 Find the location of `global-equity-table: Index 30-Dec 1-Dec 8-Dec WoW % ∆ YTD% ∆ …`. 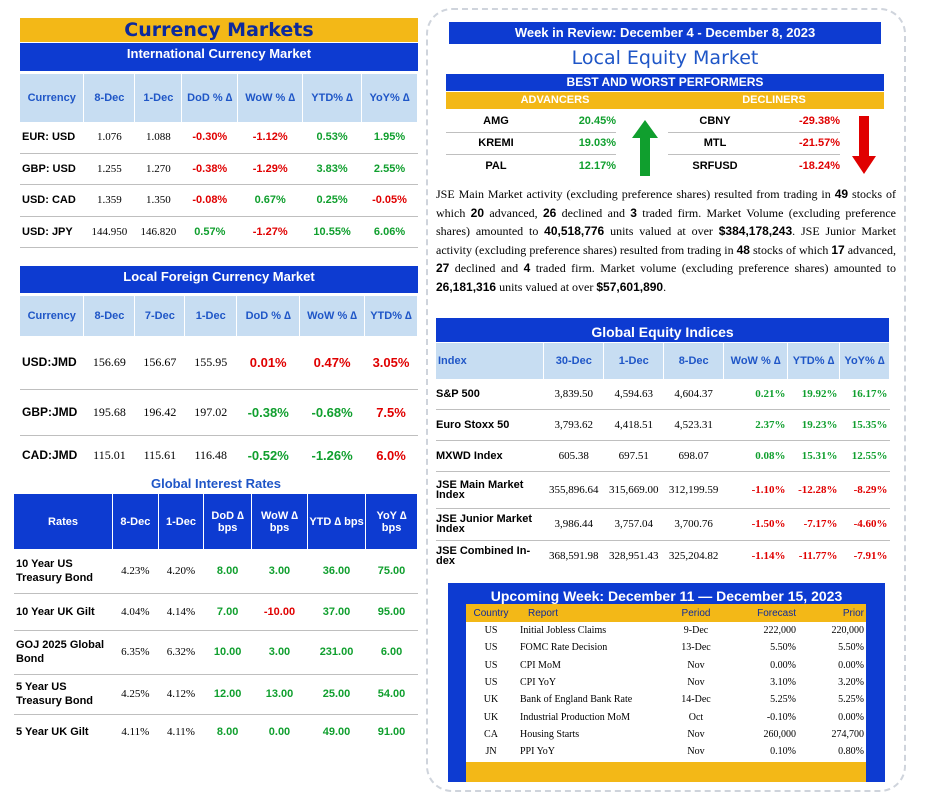

global-equity-table: Index 30-Dec 1-Dec 8-Dec WoW % ∆ YTD% ∆ … is located at coordinates (663, 457).